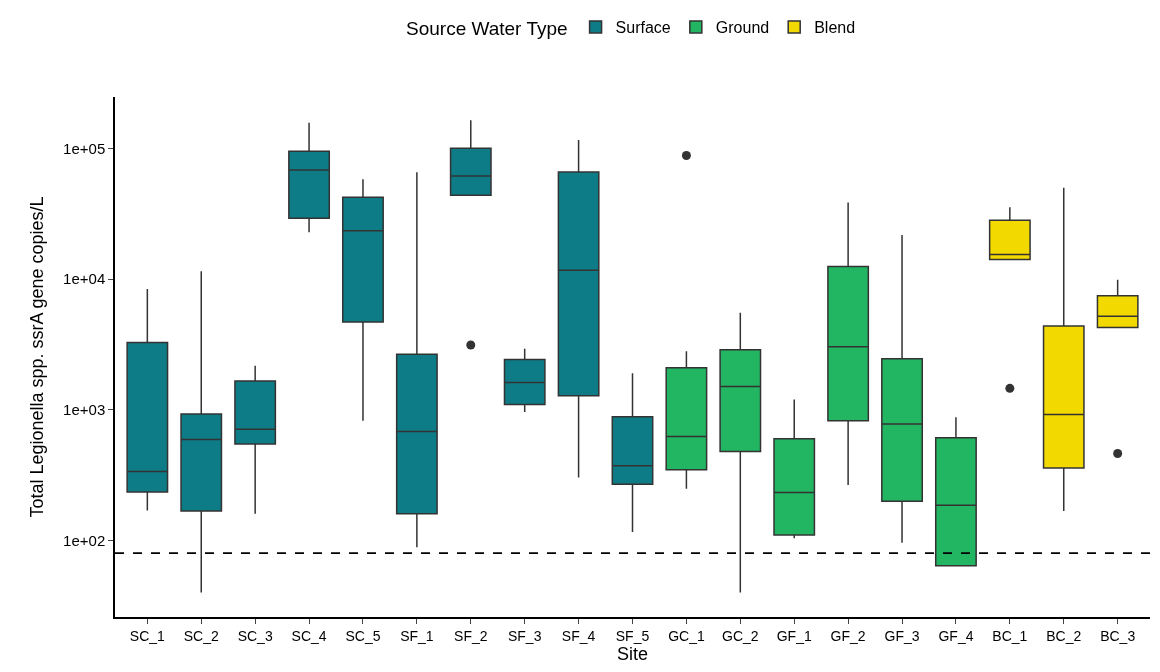  What do you see at coordinates (902, 635) in the screenshot?
I see `x-tick-label: GF_3` at bounding box center [902, 635].